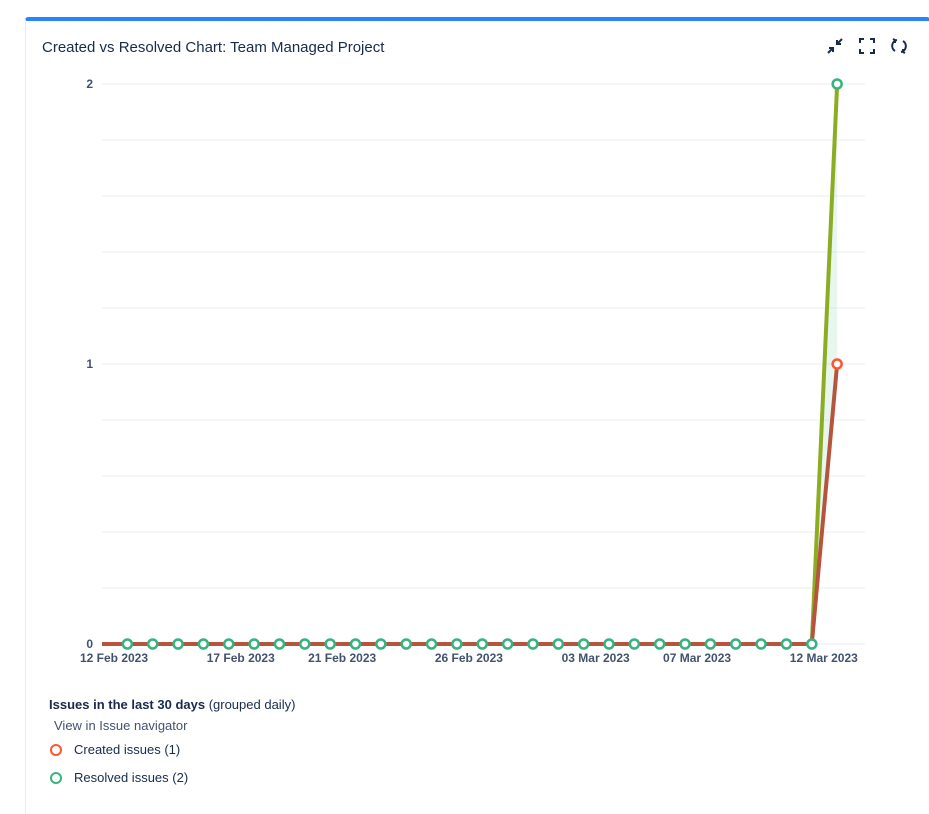  I want to click on legend-created: Created issues (1), so click(115, 749).